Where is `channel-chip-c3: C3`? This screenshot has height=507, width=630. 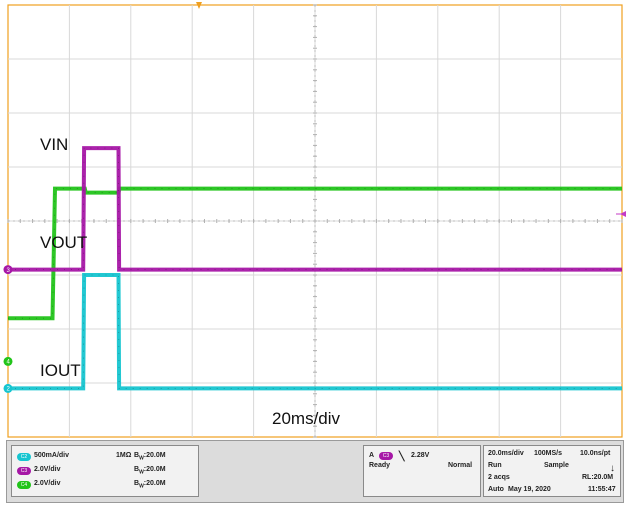 channel-chip-c3: C3 is located at coordinates (24, 471).